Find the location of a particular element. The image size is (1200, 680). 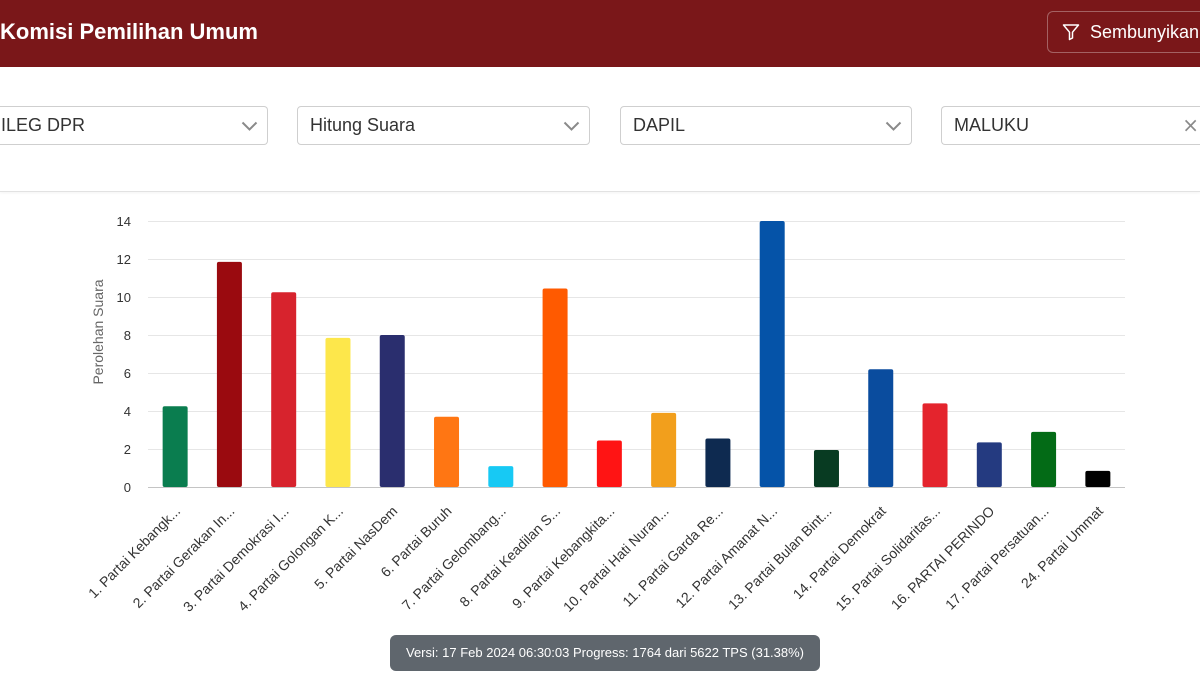

y-tick-label: 10 is located at coordinates (124, 297).